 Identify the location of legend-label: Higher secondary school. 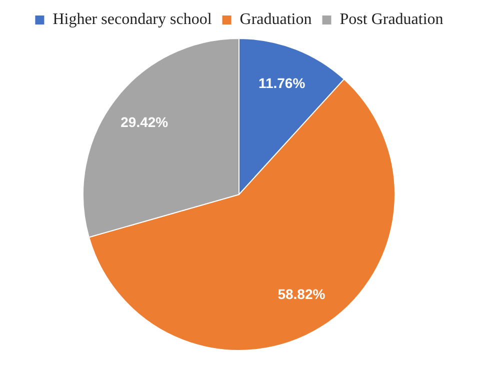
(132, 19).